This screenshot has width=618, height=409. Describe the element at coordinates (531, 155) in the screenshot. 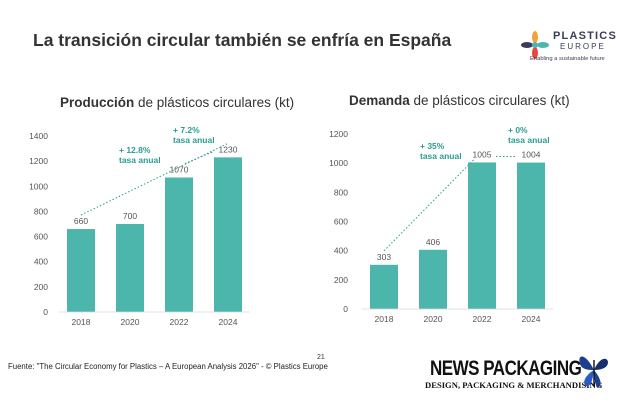

I see `demand-data-label: 1004` at that location.